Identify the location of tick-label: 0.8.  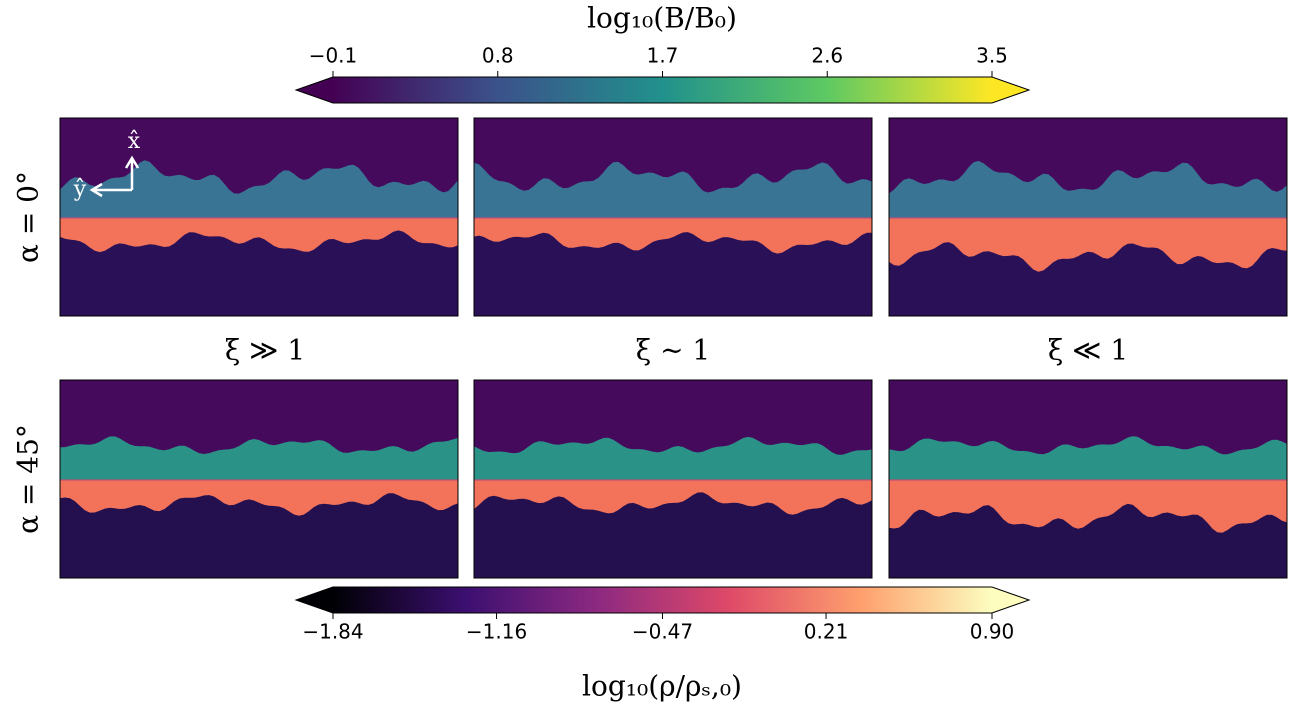
(498, 56).